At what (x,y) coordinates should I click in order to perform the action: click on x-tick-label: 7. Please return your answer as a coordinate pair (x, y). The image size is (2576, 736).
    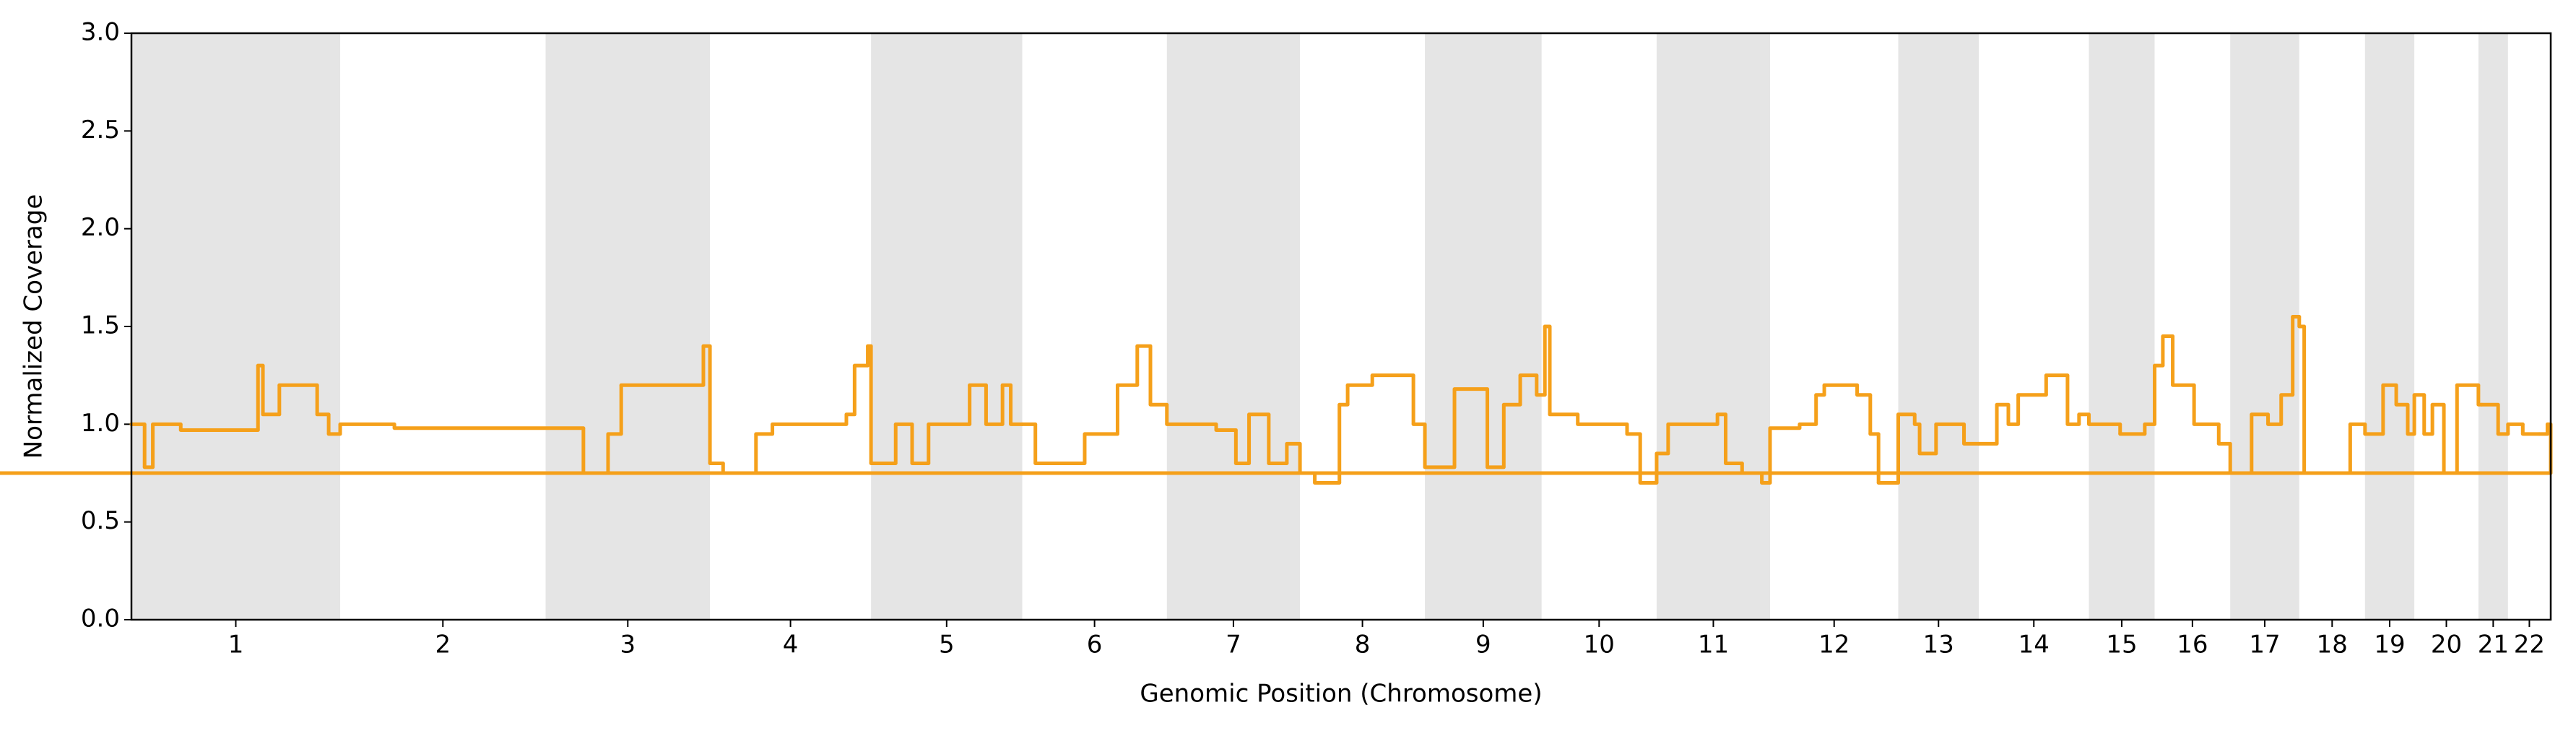
    Looking at the image, I should click on (1233, 645).